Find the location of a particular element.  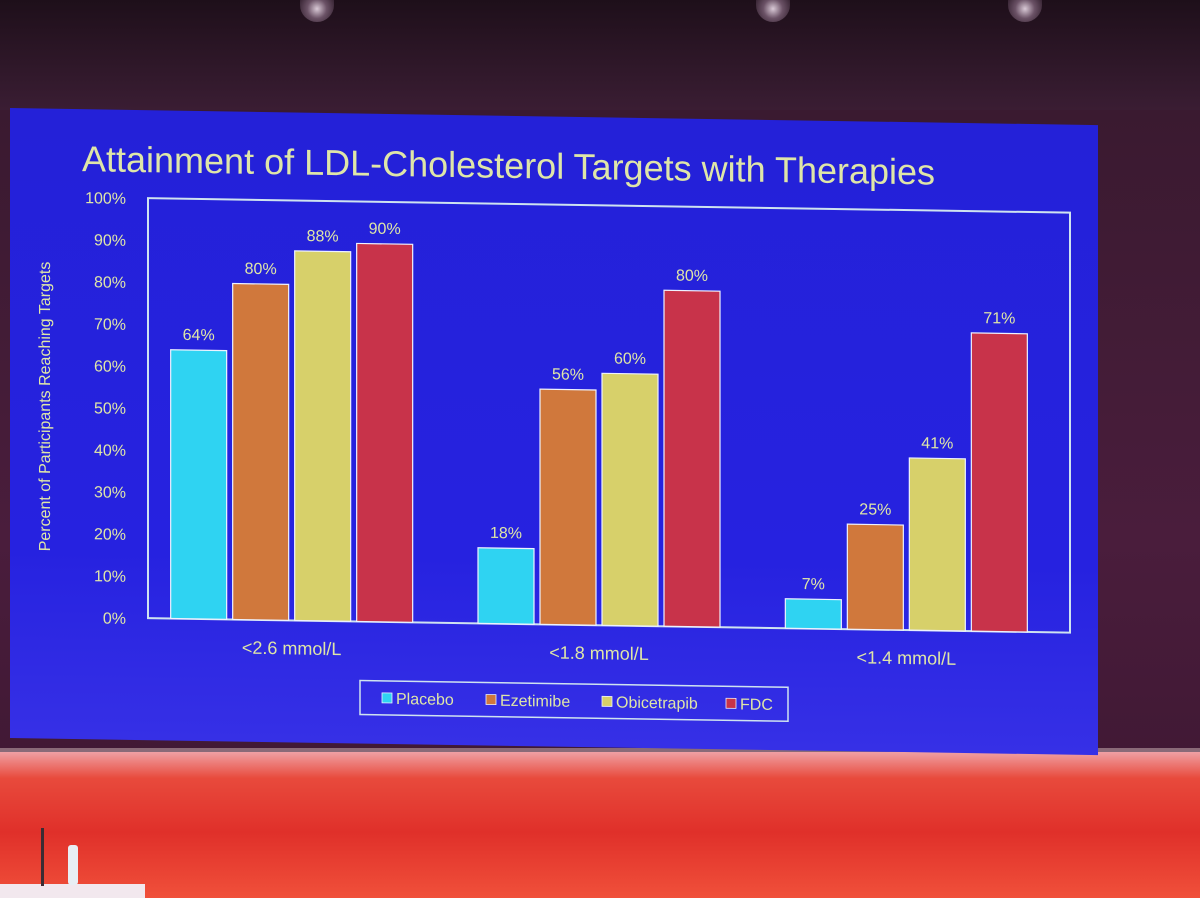

data-label-fdc-2: 80% is located at coordinates (692, 276).